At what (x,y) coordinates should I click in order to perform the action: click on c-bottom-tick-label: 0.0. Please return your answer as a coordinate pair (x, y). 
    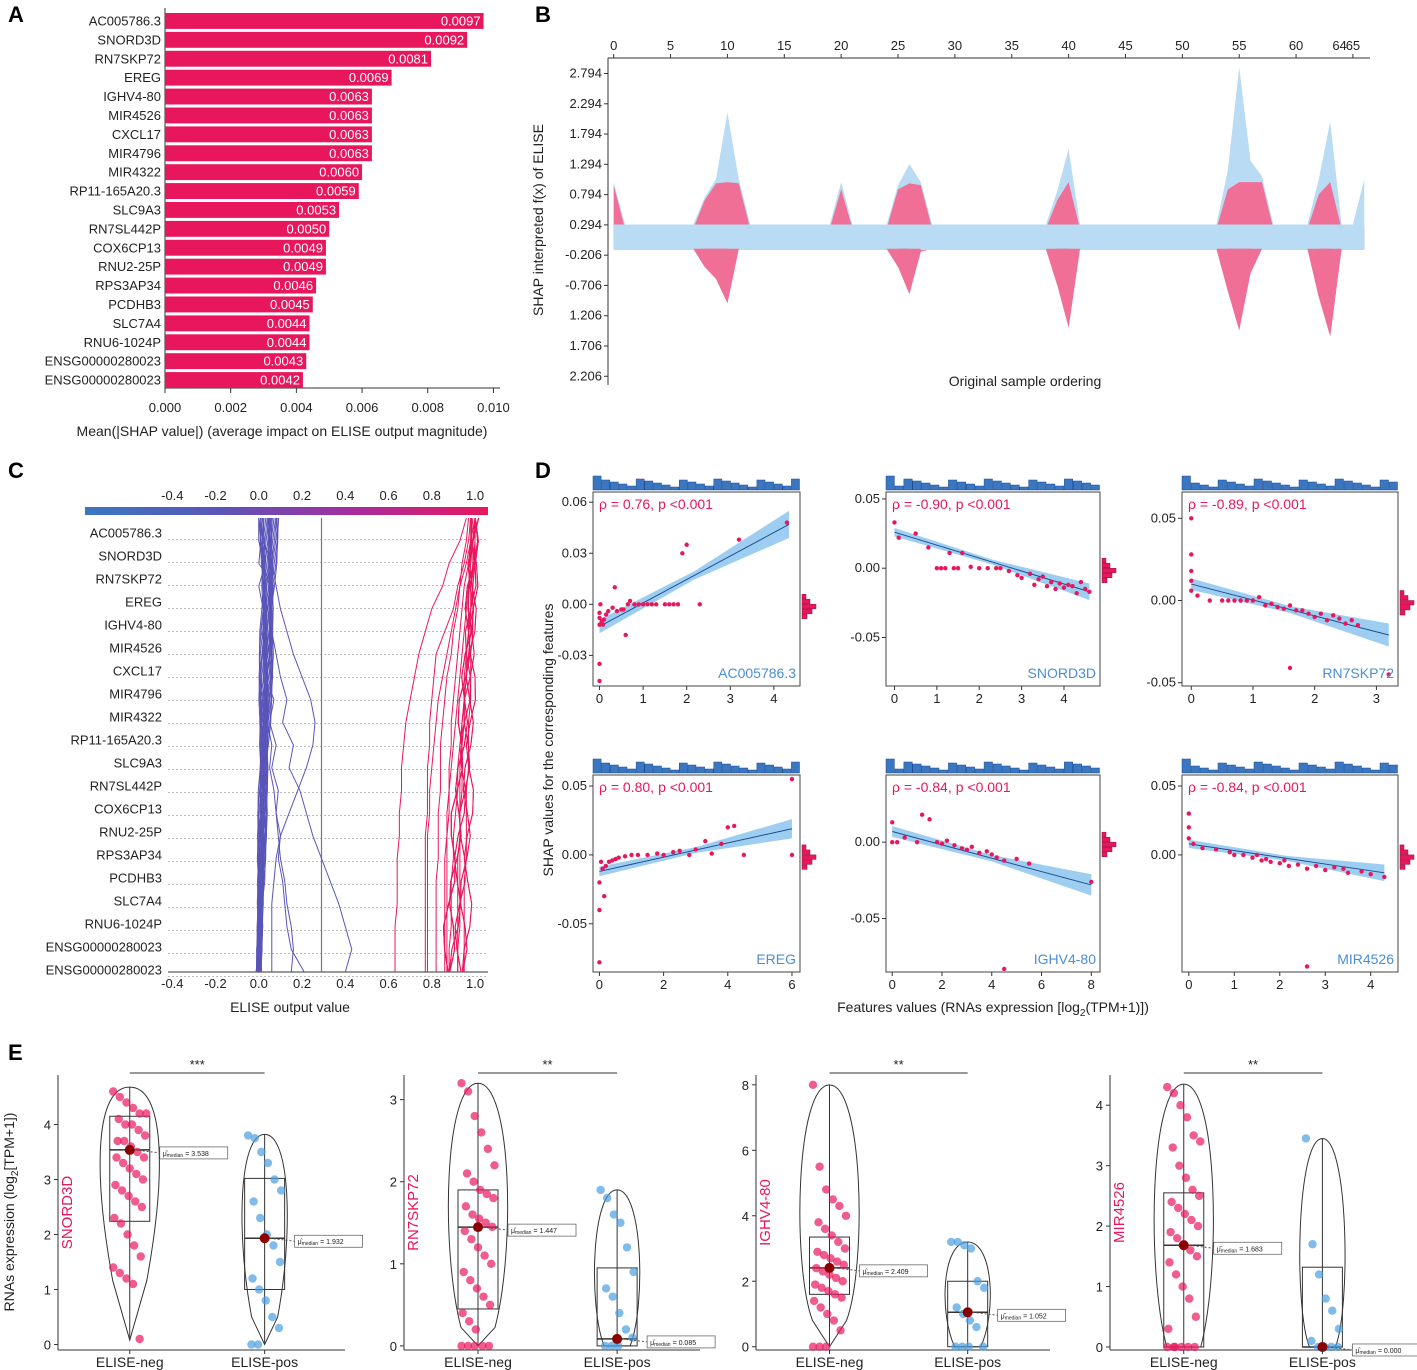
    Looking at the image, I should click on (259, 983).